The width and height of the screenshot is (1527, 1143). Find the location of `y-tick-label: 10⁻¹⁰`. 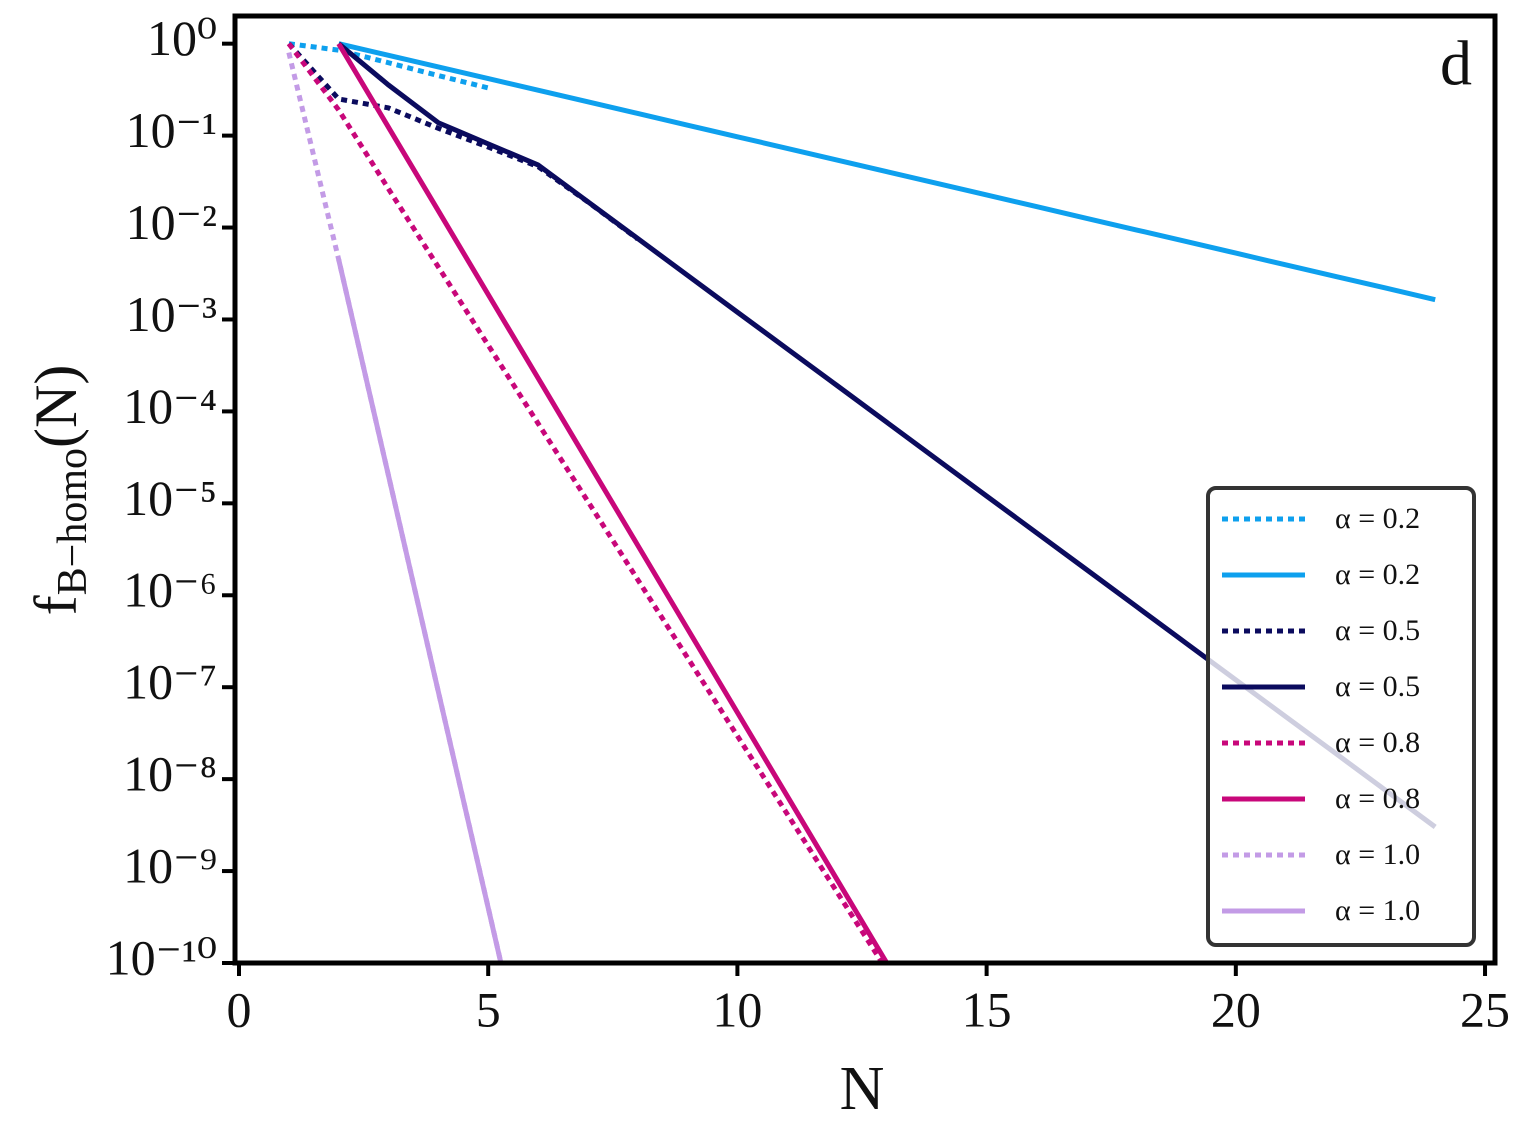

y-tick-label: 10⁻¹⁰ is located at coordinates (161, 957).